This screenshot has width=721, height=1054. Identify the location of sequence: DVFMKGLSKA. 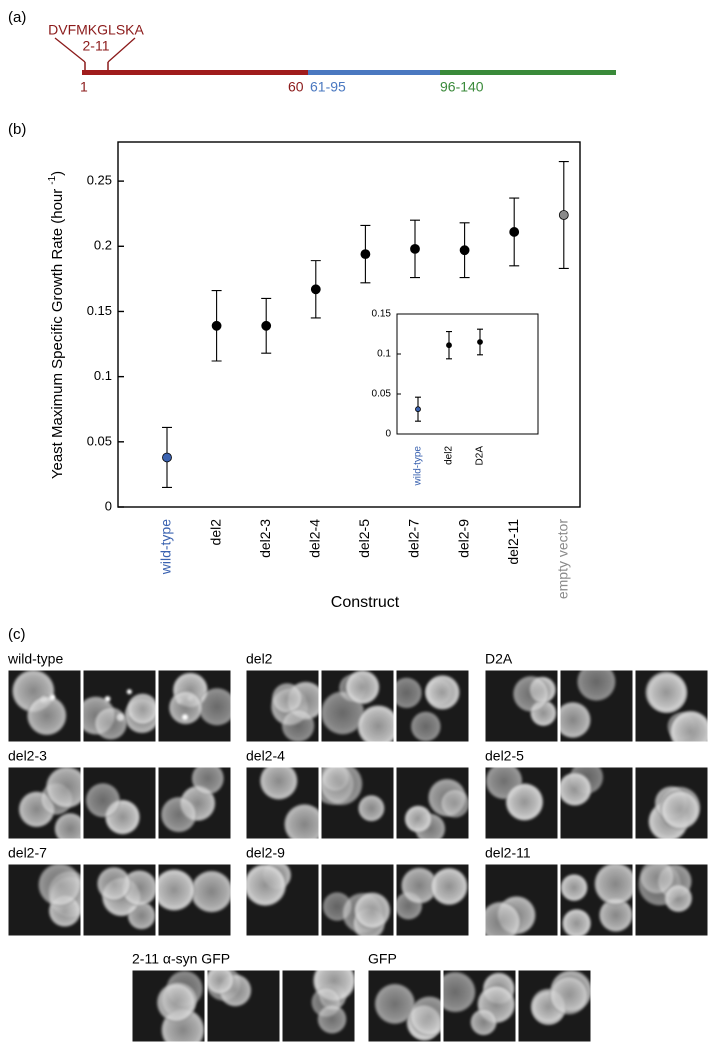
(96, 30).